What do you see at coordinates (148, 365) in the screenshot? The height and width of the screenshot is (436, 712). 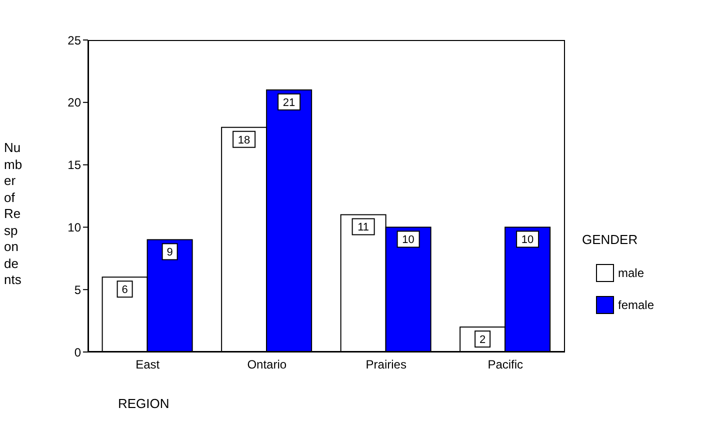 I see `x-tick-label: East` at bounding box center [148, 365].